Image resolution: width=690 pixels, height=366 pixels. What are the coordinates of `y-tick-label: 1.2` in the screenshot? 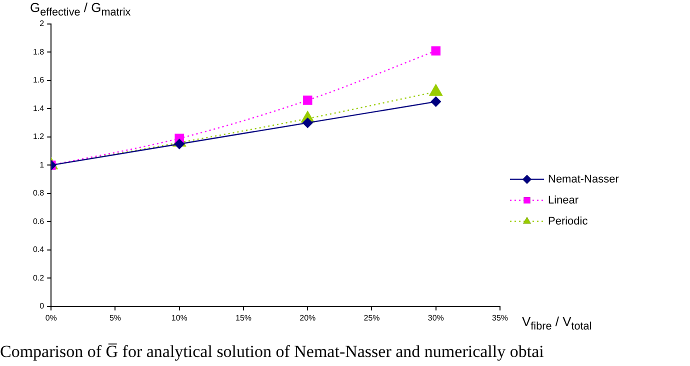 It's located at (38, 137).